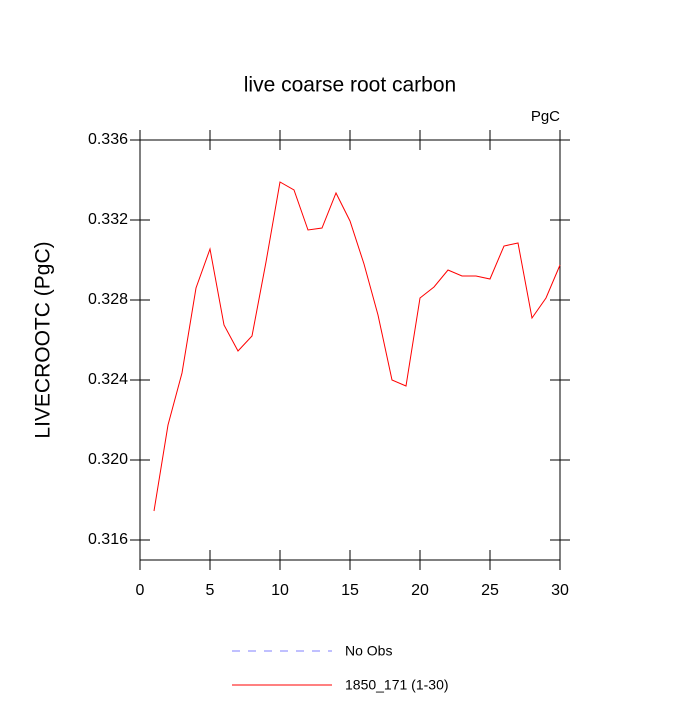  I want to click on legend-label: 1850_171 (1-30), so click(397, 685).